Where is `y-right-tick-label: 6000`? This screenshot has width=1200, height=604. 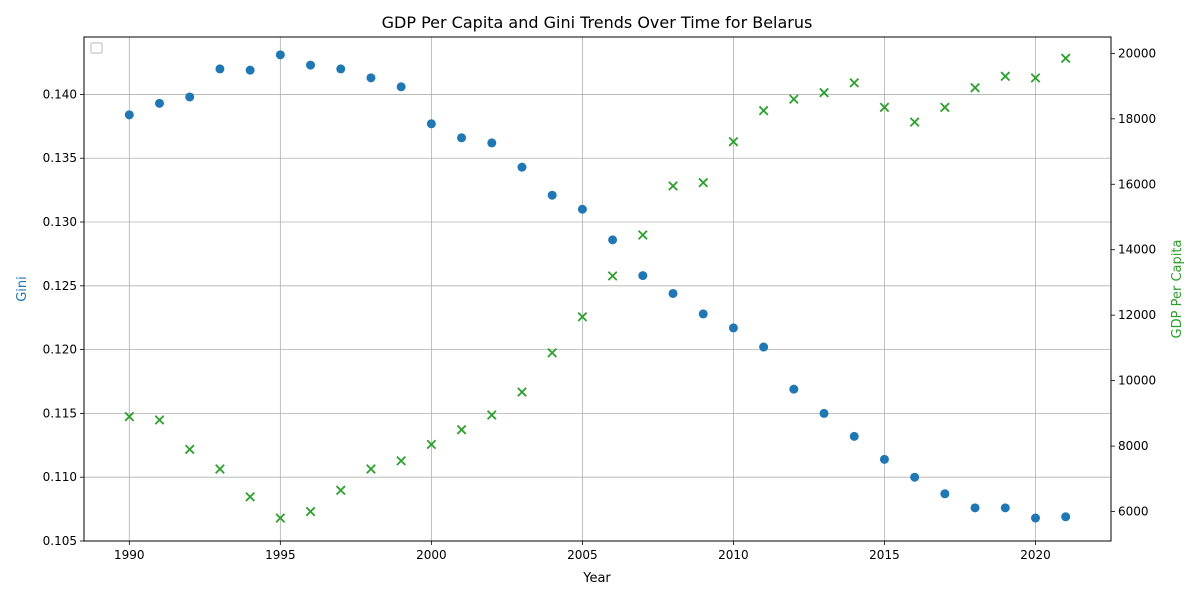
y-right-tick-label: 6000 is located at coordinates (1133, 512).